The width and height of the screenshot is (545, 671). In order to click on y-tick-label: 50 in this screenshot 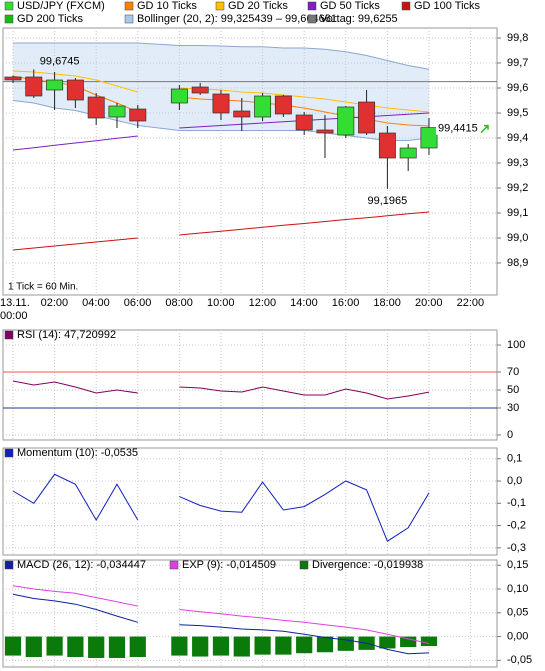, I will do `click(513, 390)`.